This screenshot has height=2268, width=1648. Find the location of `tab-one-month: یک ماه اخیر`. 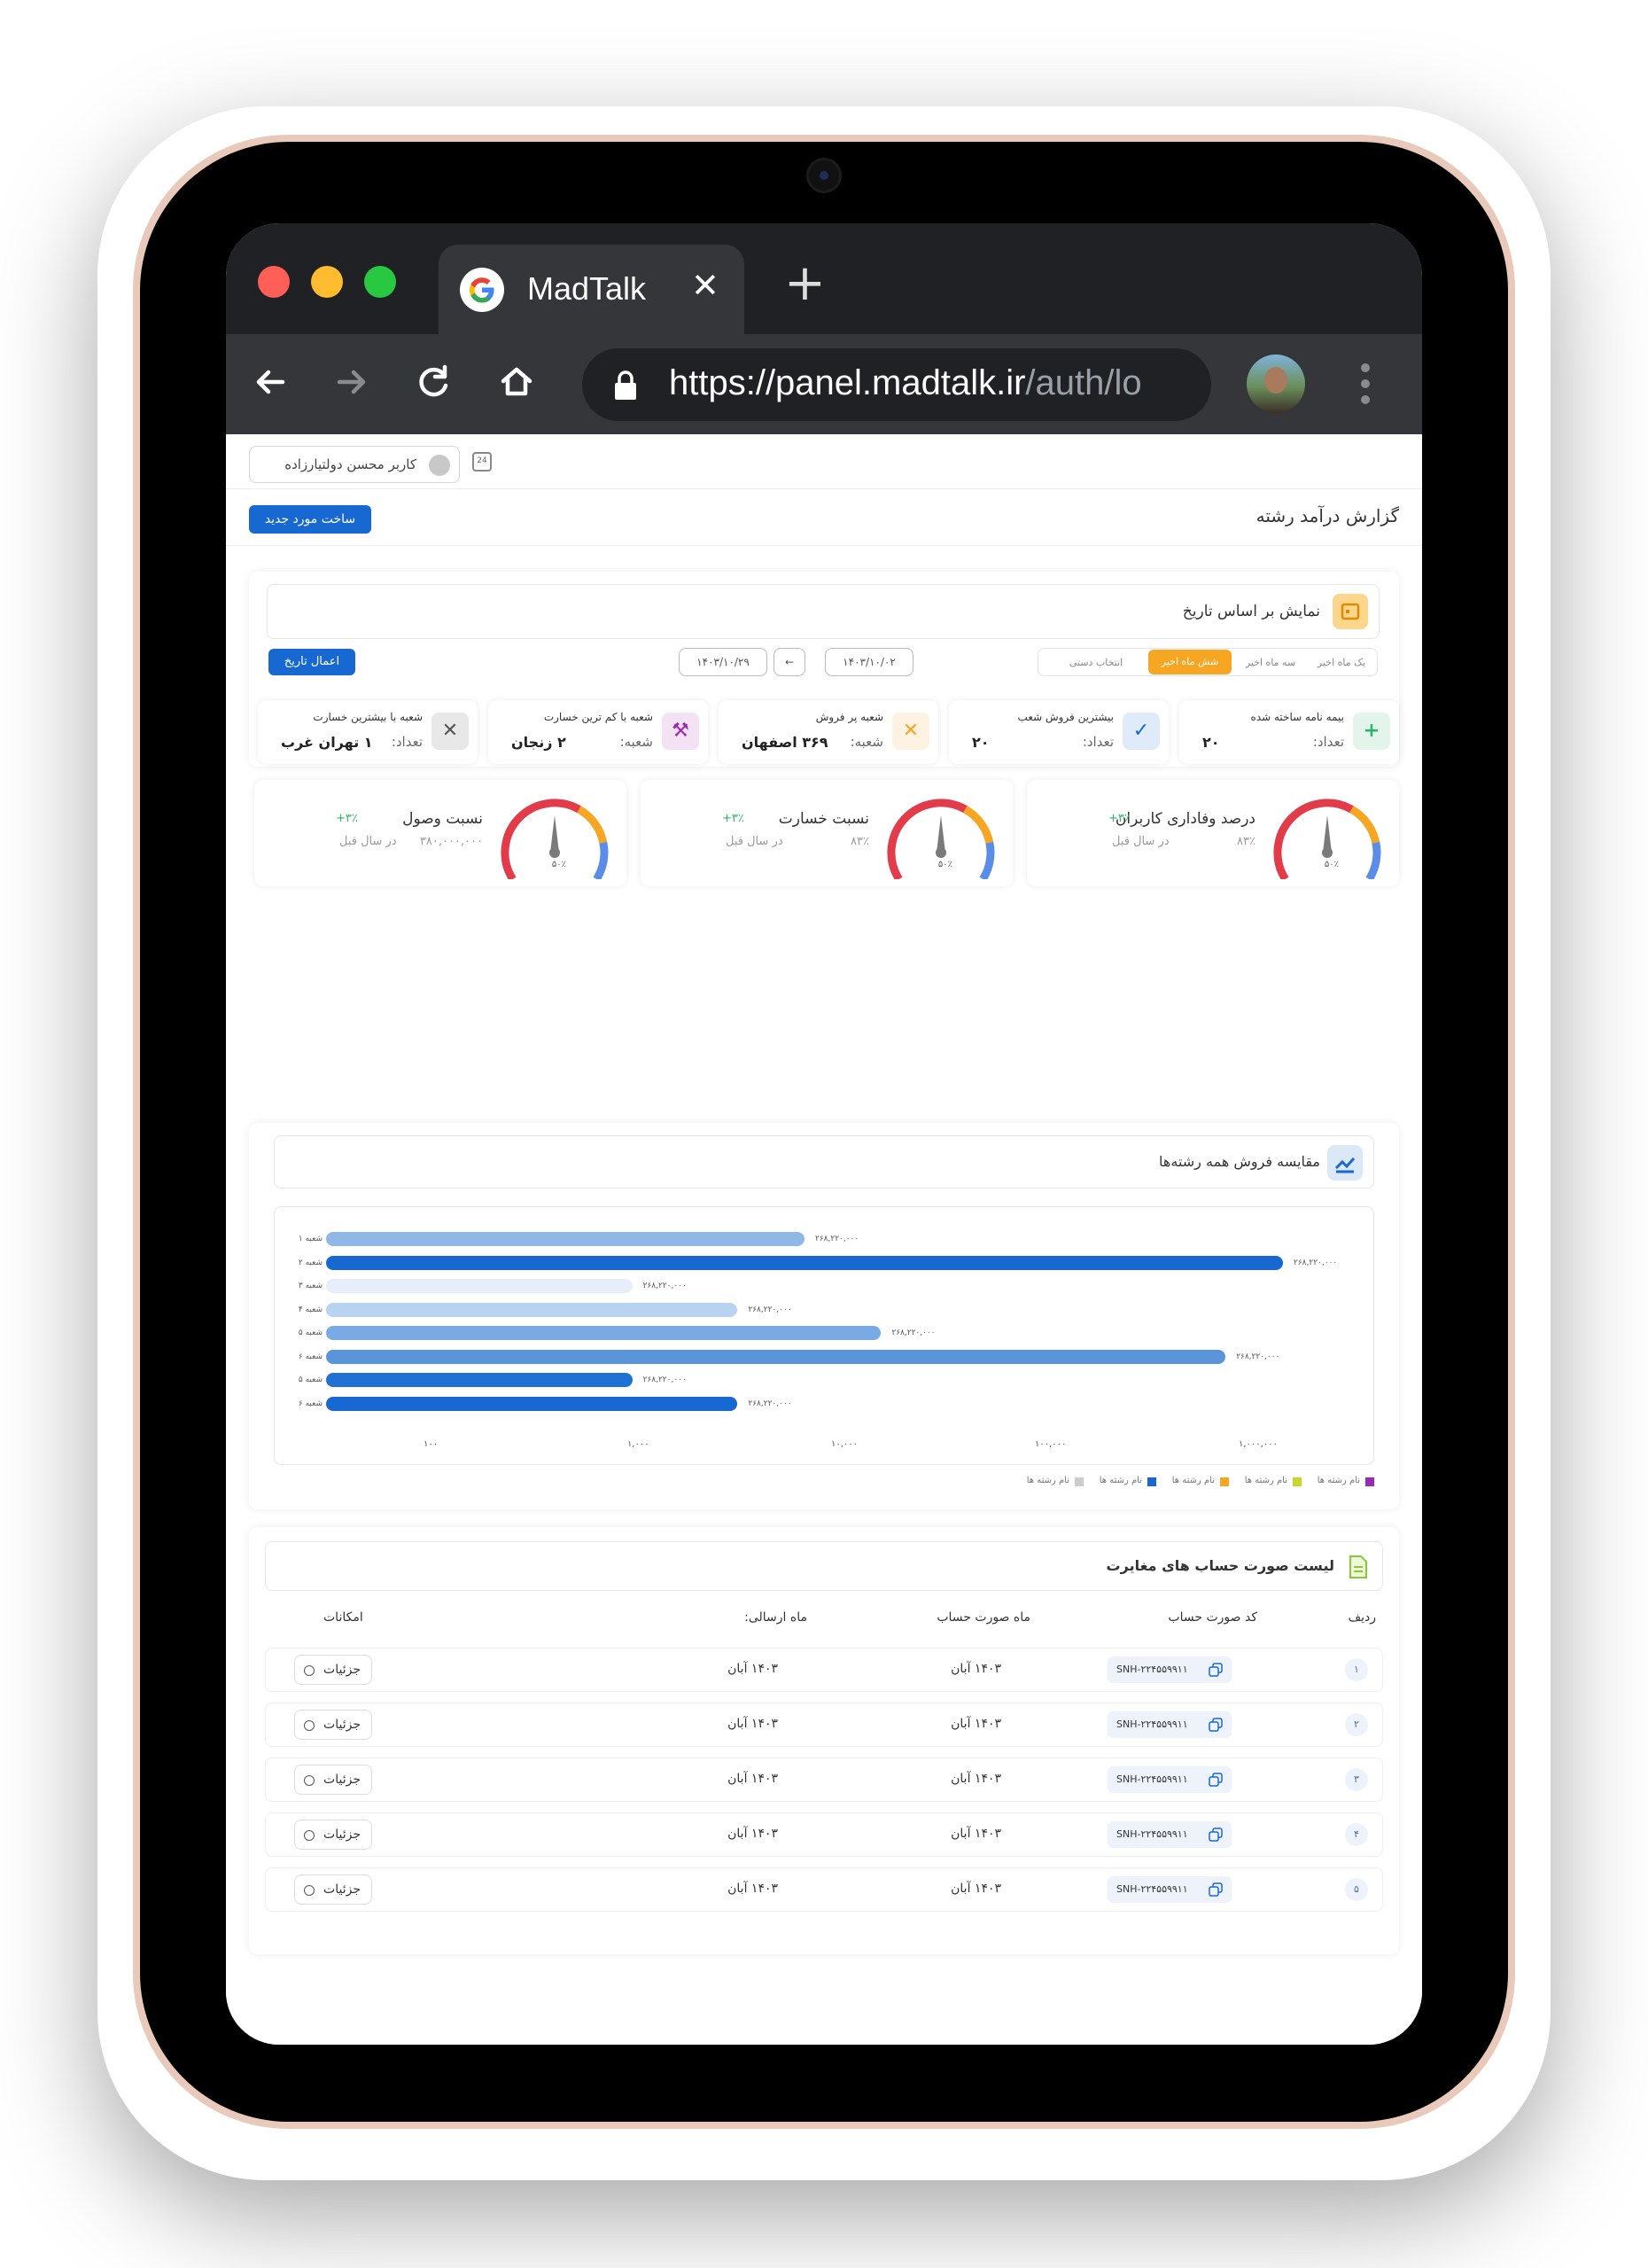

tab-one-month: یک ماه اخیر is located at coordinates (1342, 663).